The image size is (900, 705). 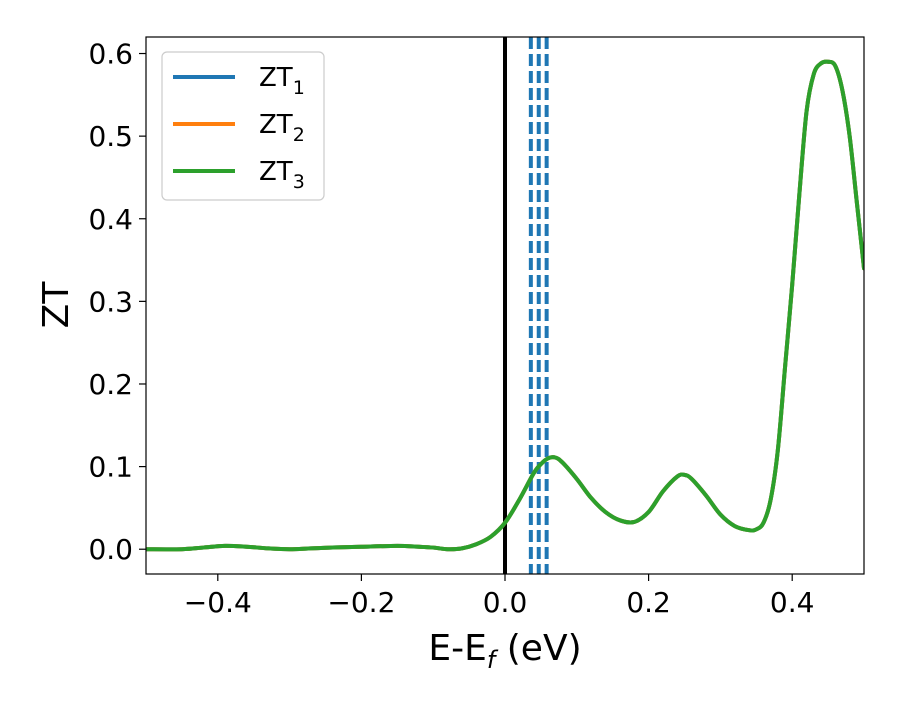 I want to click on x-axis-label: E-Ef (eV), so click(x=504, y=651).